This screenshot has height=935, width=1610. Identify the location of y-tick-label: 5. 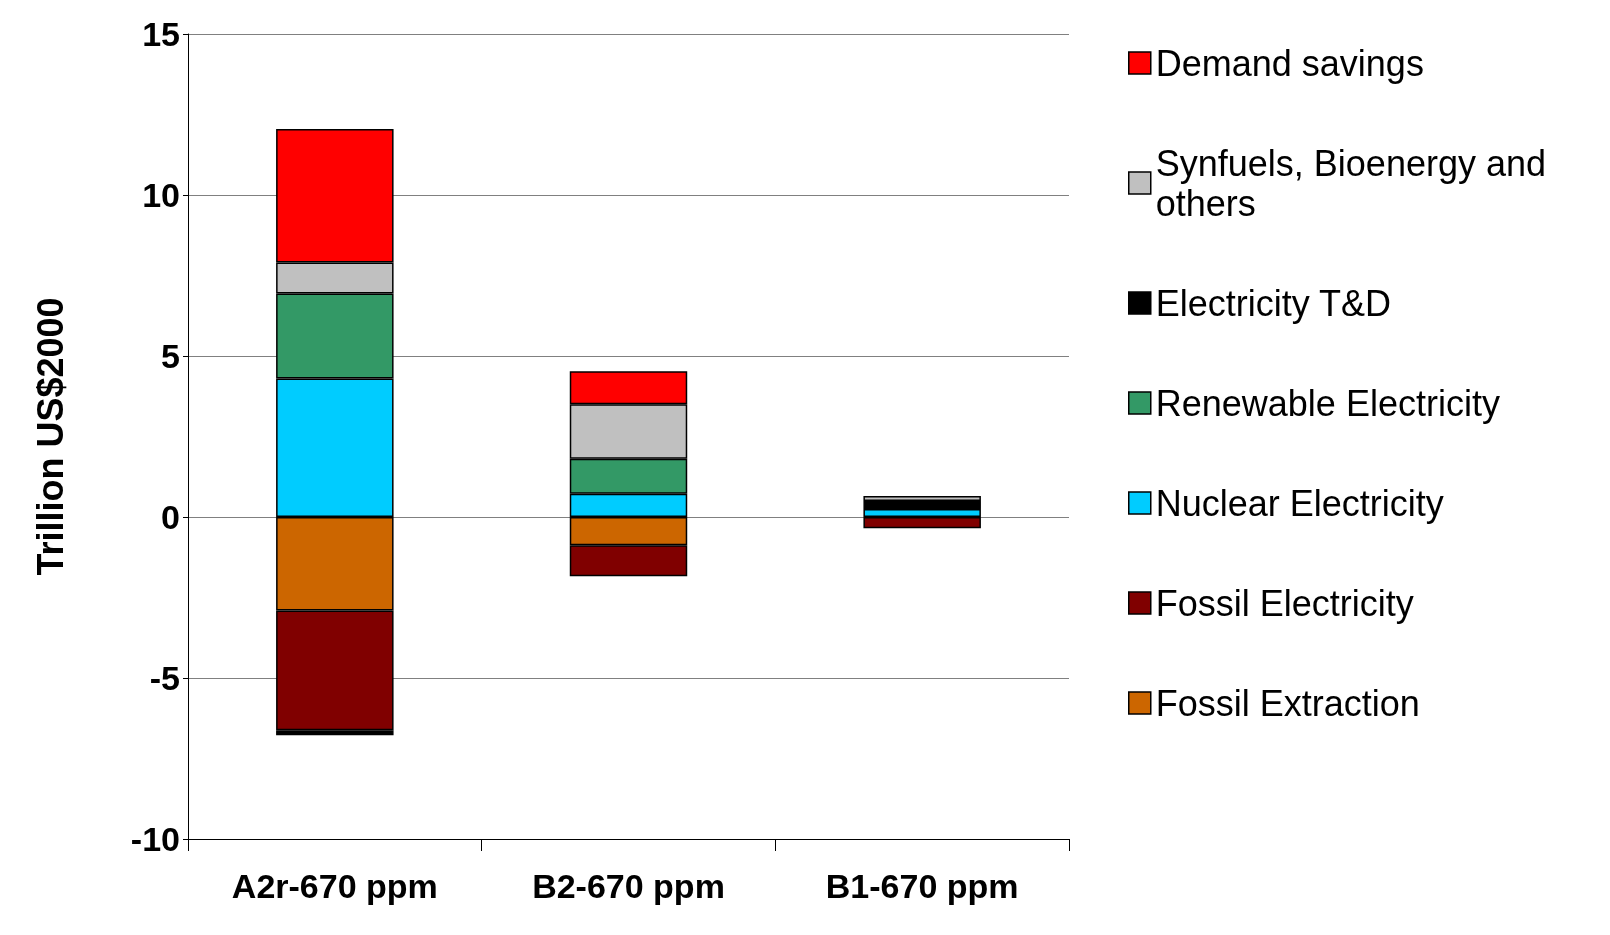
(170, 356).